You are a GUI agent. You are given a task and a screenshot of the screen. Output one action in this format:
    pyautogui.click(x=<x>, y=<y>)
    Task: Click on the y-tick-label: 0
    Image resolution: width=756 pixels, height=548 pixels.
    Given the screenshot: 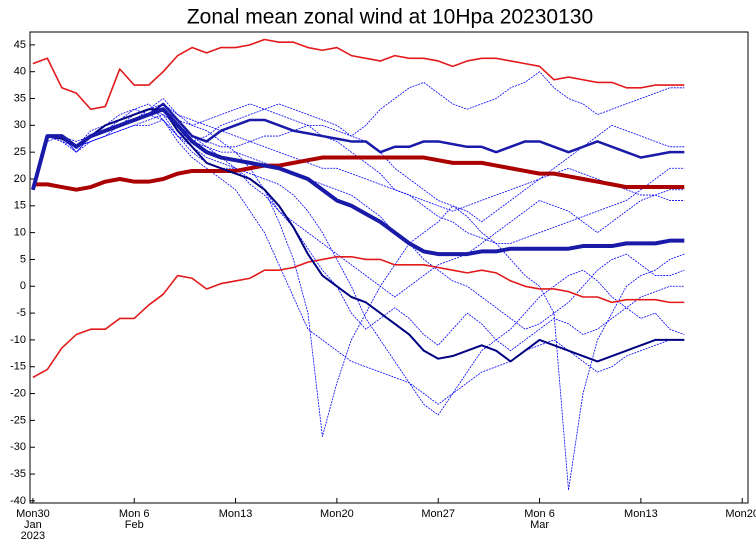 What is the action you would take?
    pyautogui.click(x=23, y=286)
    